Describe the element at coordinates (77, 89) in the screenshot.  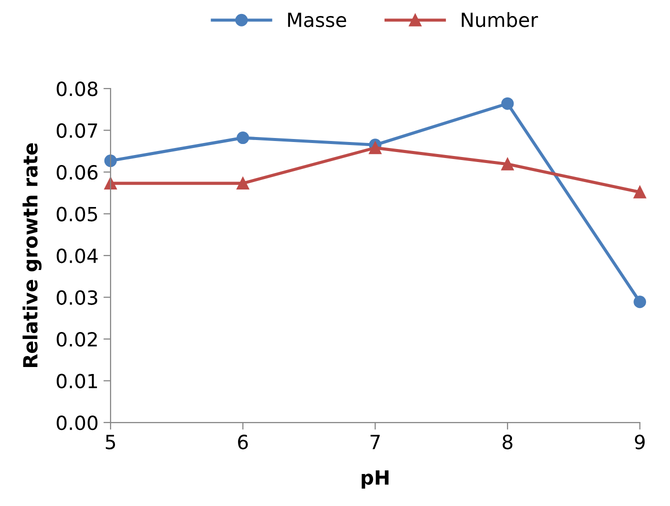
I see `y-tick-label: 0.08` at that location.